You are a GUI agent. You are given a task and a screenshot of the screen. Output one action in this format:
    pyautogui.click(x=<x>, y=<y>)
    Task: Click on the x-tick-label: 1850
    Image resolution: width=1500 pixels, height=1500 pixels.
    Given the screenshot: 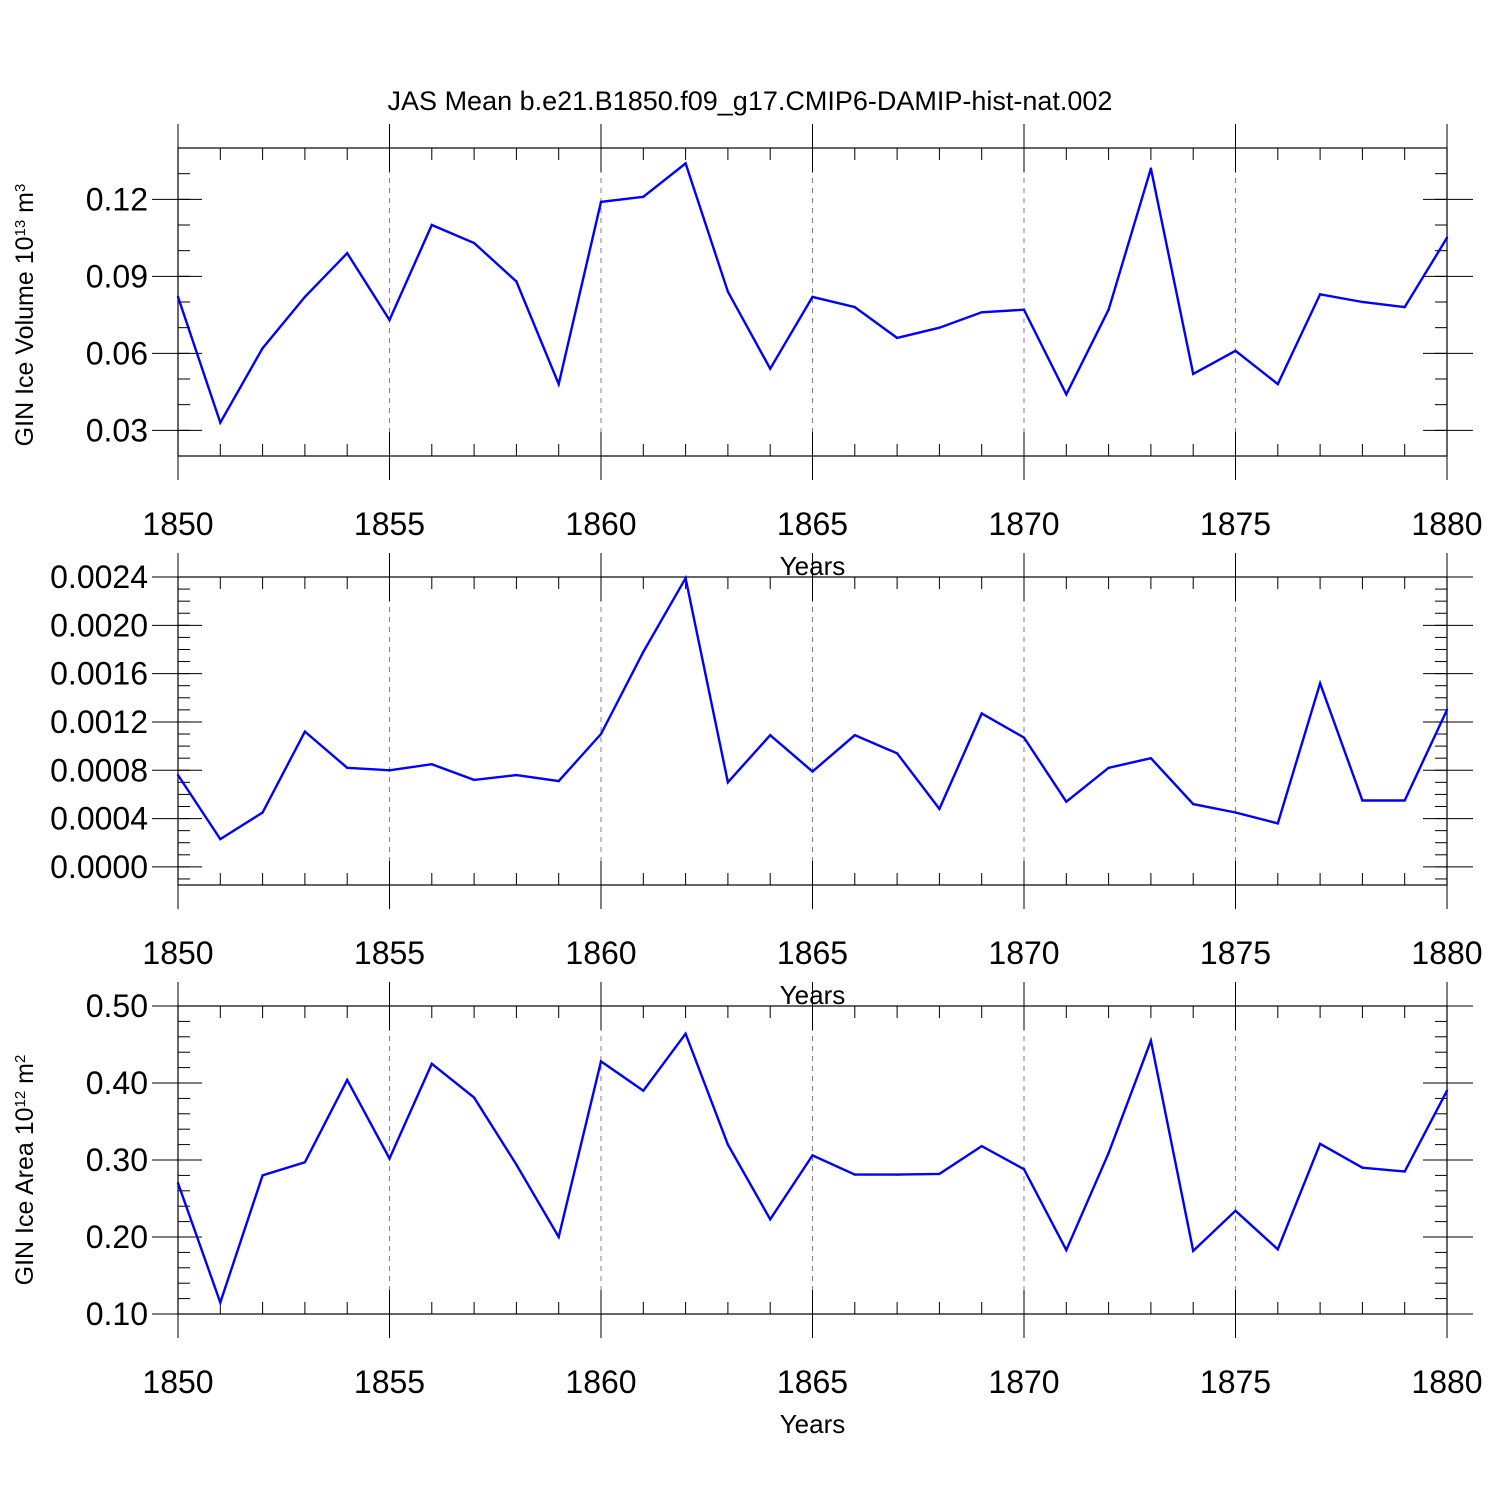 What is the action you would take?
    pyautogui.click(x=177, y=953)
    